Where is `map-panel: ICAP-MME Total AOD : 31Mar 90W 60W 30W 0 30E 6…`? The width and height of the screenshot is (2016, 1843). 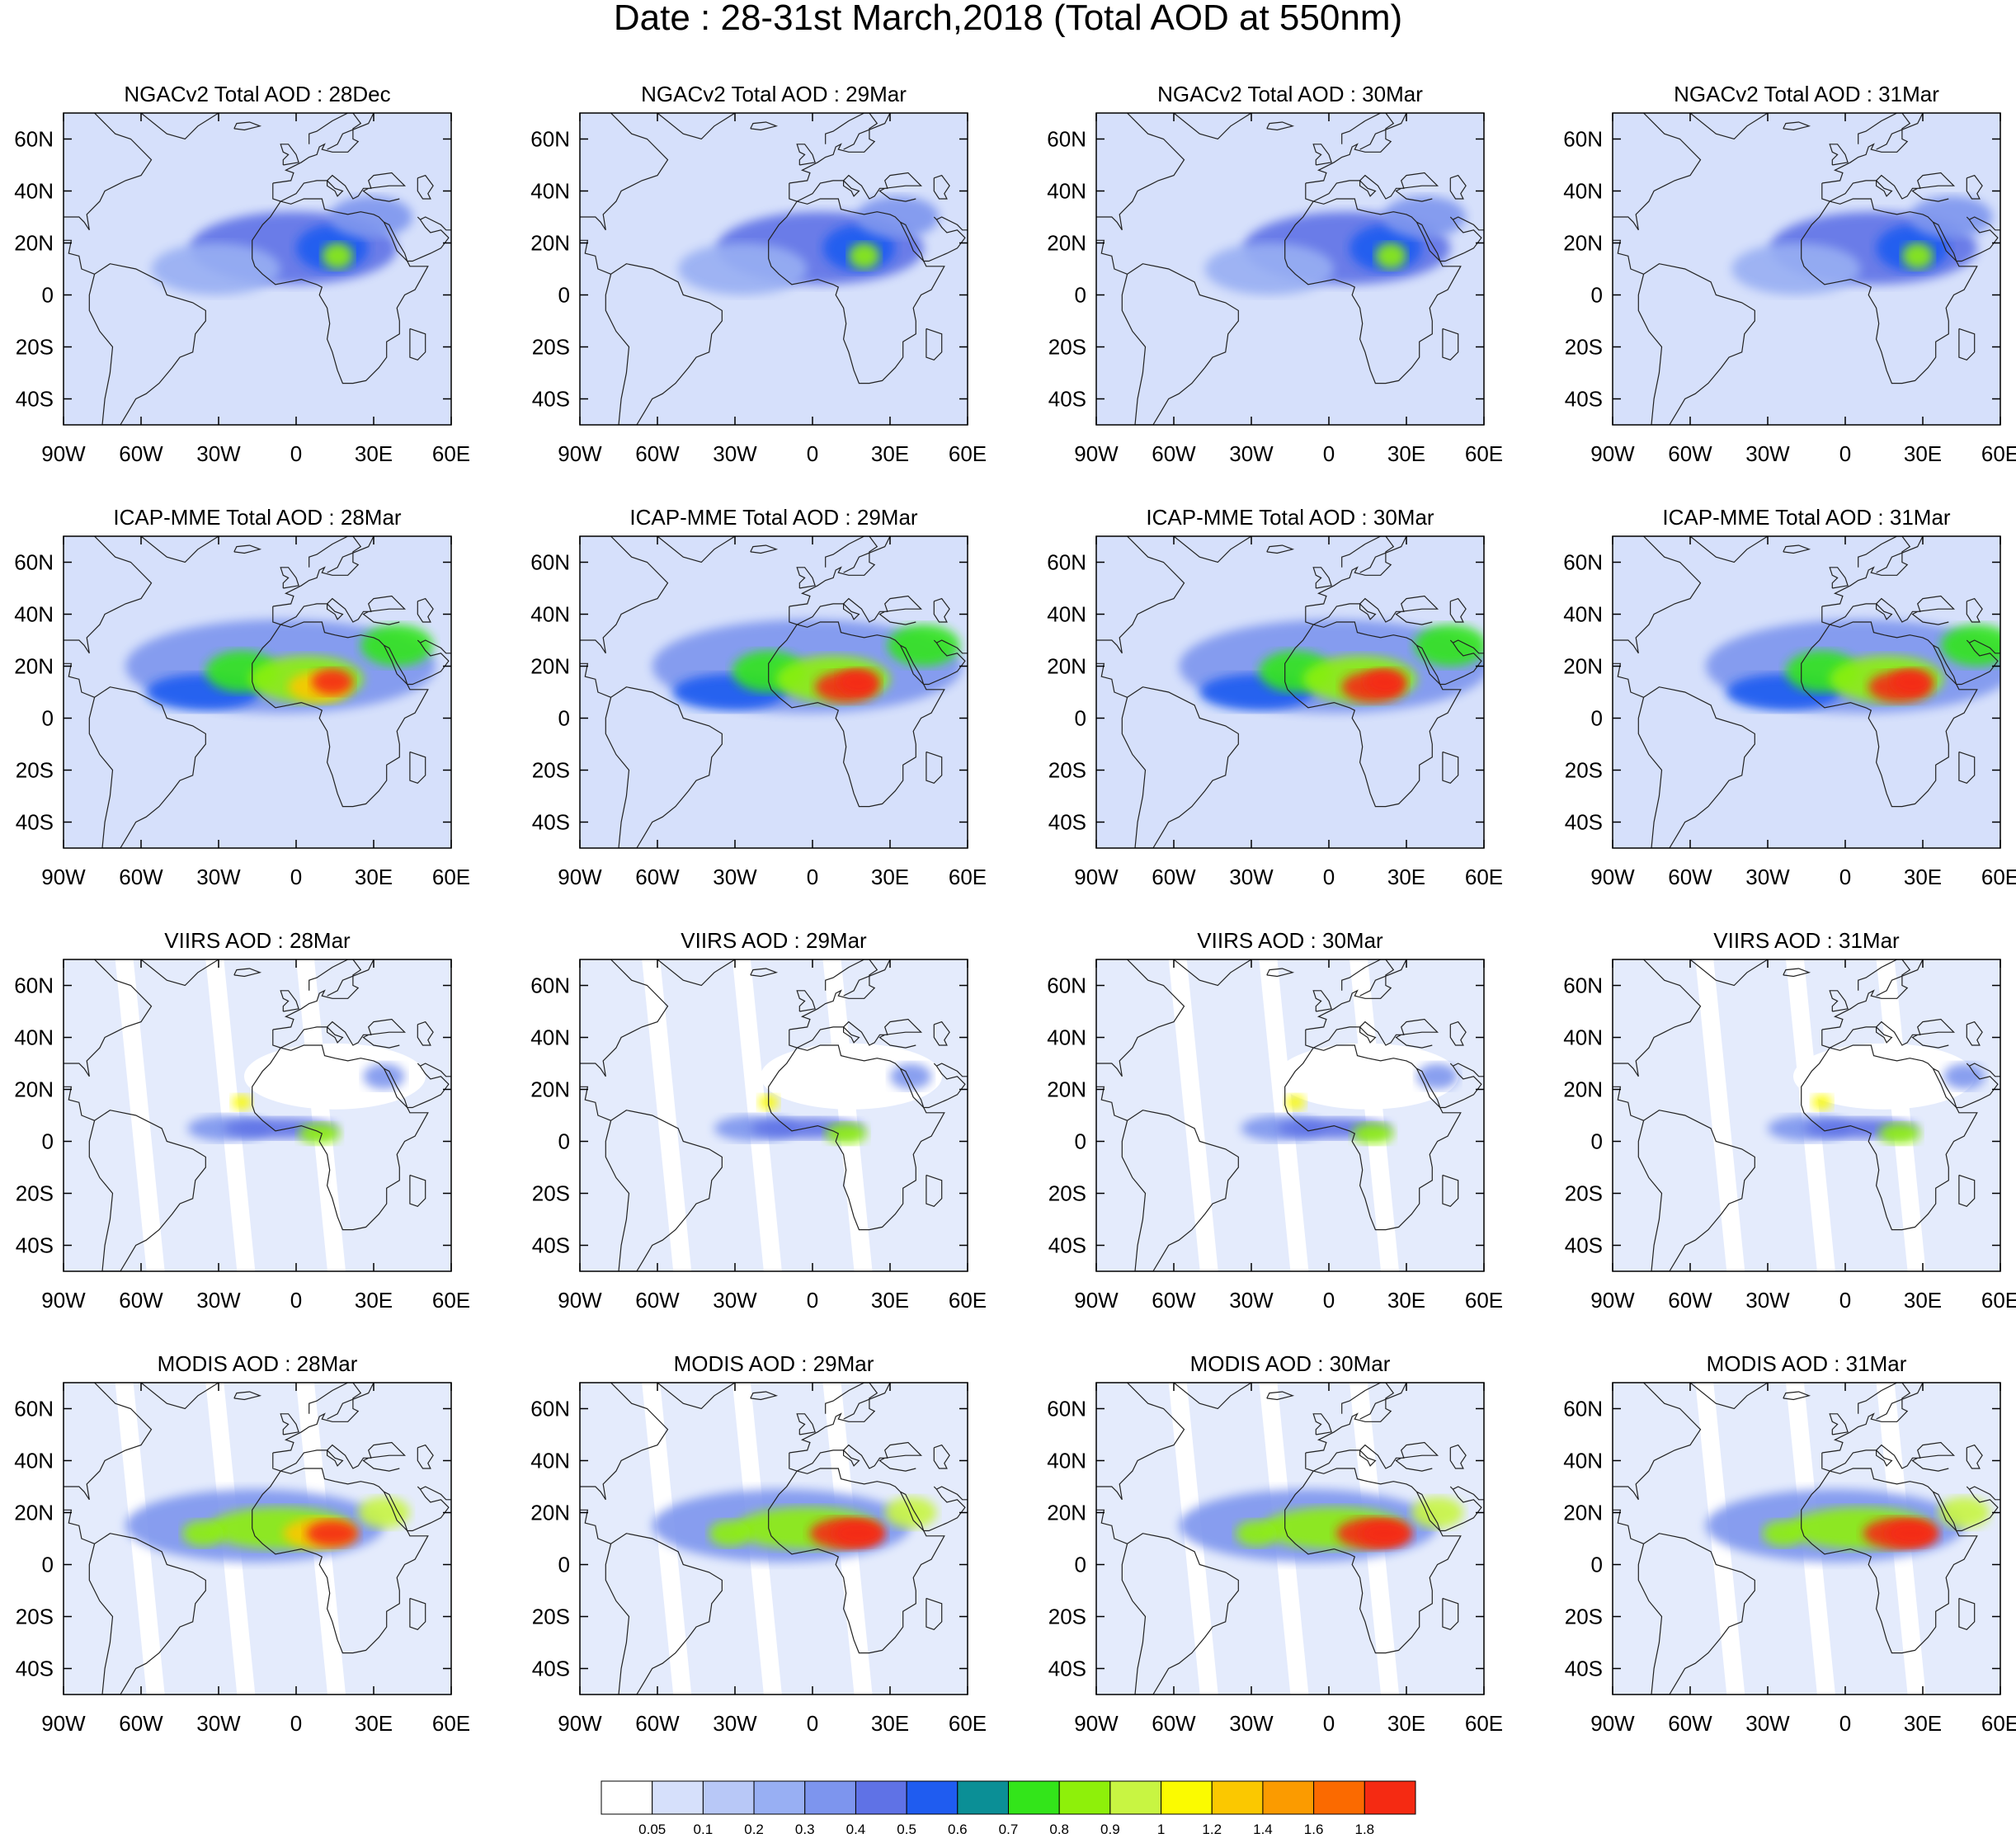
map-panel: ICAP-MME Total AOD : 31Mar 90W 60W 30W 0 30E 6… is located at coordinates (1789, 697).